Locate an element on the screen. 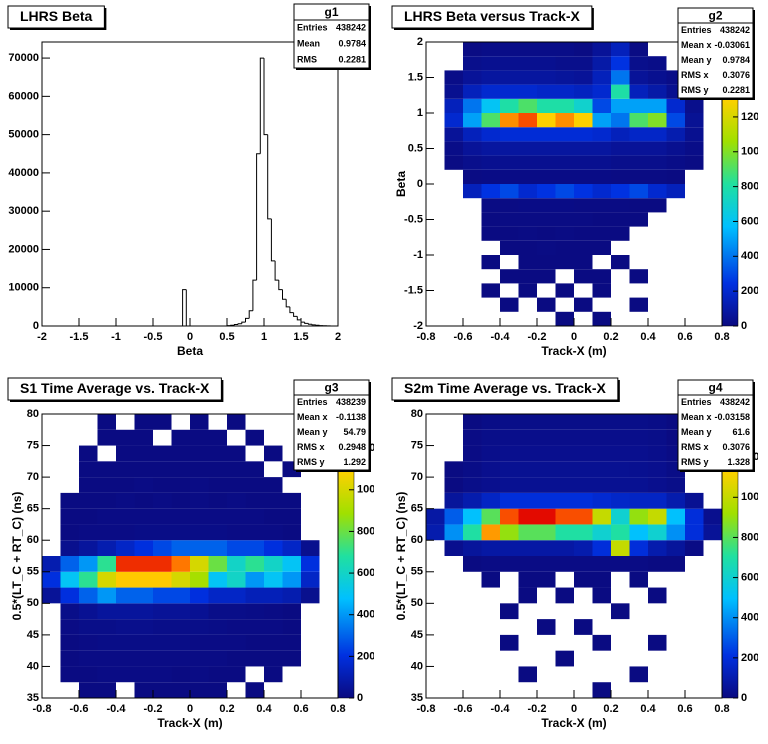  palette-tick-label: 0 is located at coordinates (744, 698).